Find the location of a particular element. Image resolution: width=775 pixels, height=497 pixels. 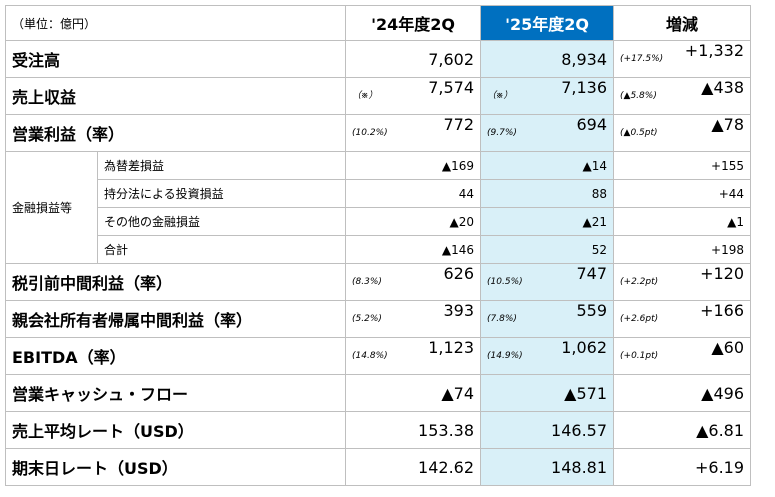

value-cell: 7,602 is located at coordinates (413, 59).